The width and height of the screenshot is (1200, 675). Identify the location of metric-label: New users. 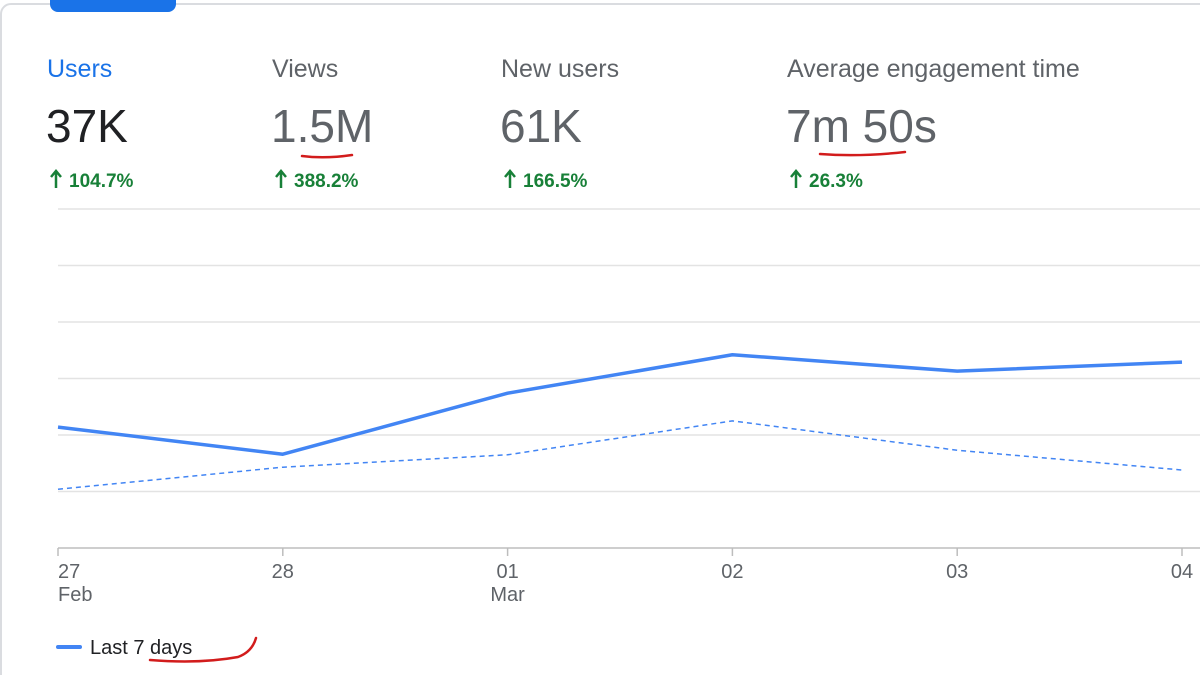
(560, 69).